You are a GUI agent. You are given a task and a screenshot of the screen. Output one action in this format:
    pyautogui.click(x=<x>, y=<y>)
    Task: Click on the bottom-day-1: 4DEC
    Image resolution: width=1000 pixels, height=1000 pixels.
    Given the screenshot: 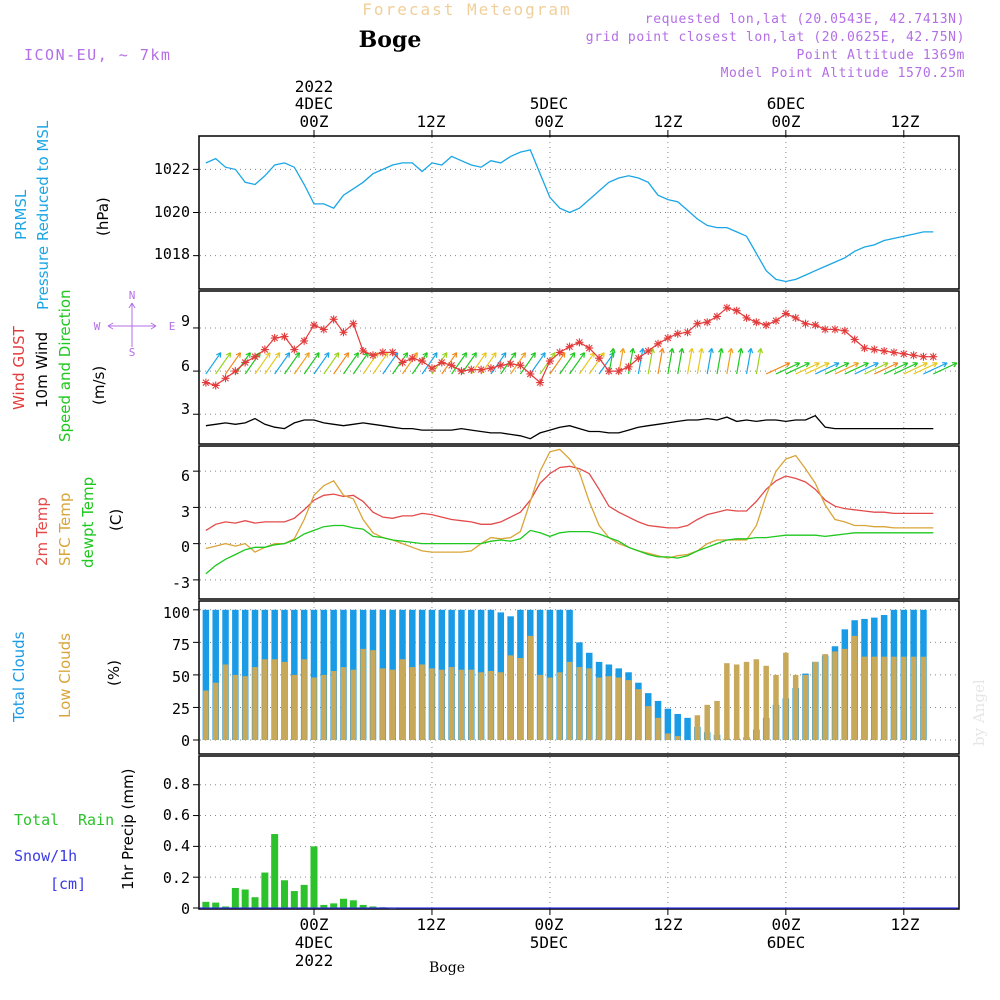 What is the action you would take?
    pyautogui.click(x=314, y=942)
    